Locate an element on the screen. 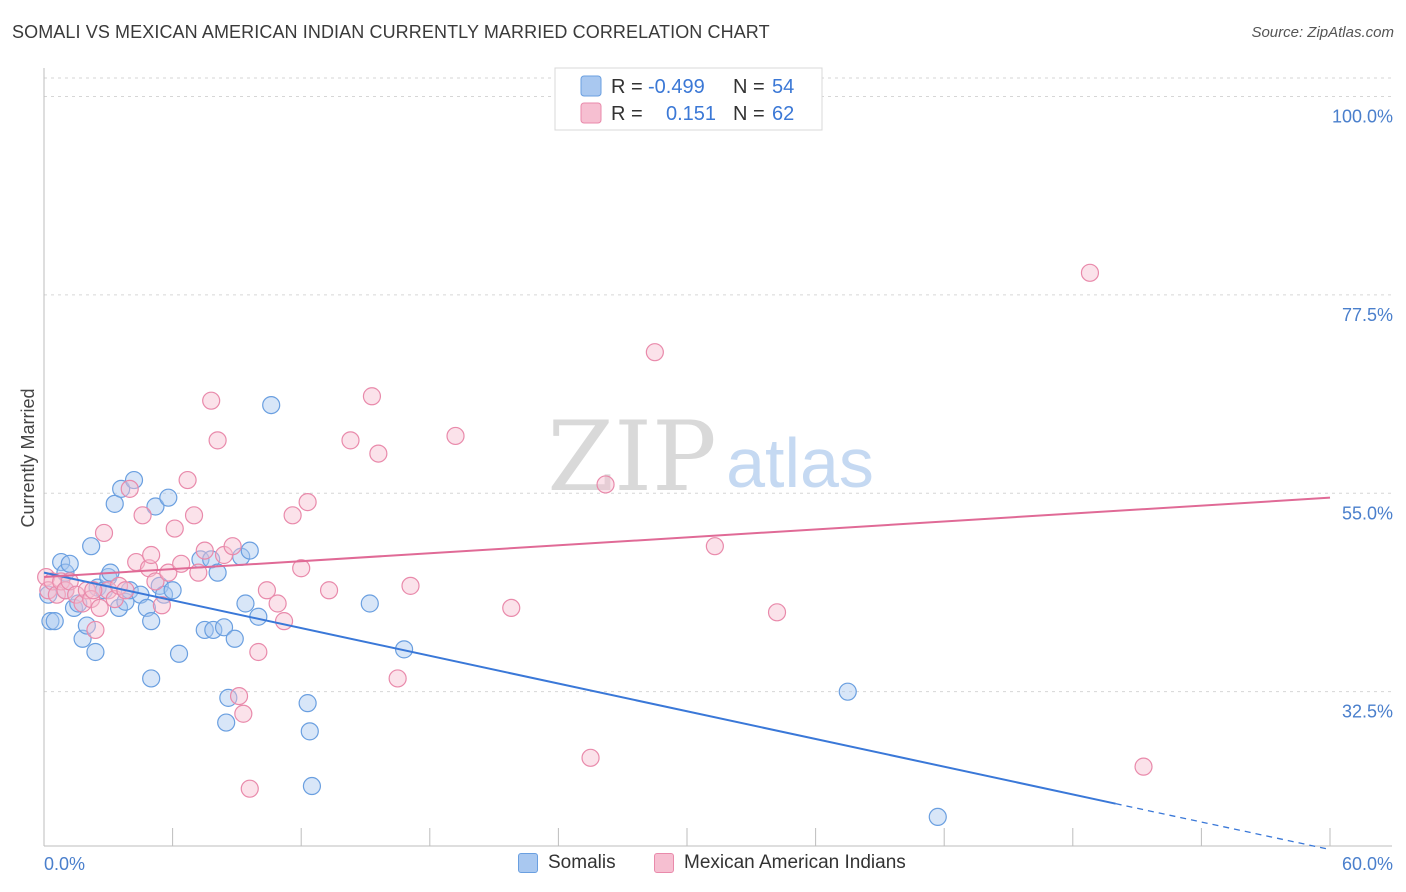 The width and height of the screenshot is (1406, 892). y-tick-label: 100.0% is located at coordinates (1362, 116).